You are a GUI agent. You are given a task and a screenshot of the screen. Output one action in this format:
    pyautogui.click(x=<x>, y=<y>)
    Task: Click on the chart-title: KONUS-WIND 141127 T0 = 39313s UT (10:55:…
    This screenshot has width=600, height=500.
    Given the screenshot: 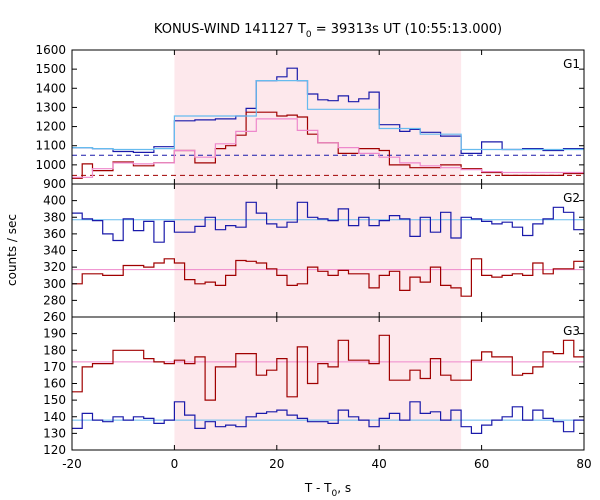 What is the action you would take?
    pyautogui.click(x=328, y=31)
    